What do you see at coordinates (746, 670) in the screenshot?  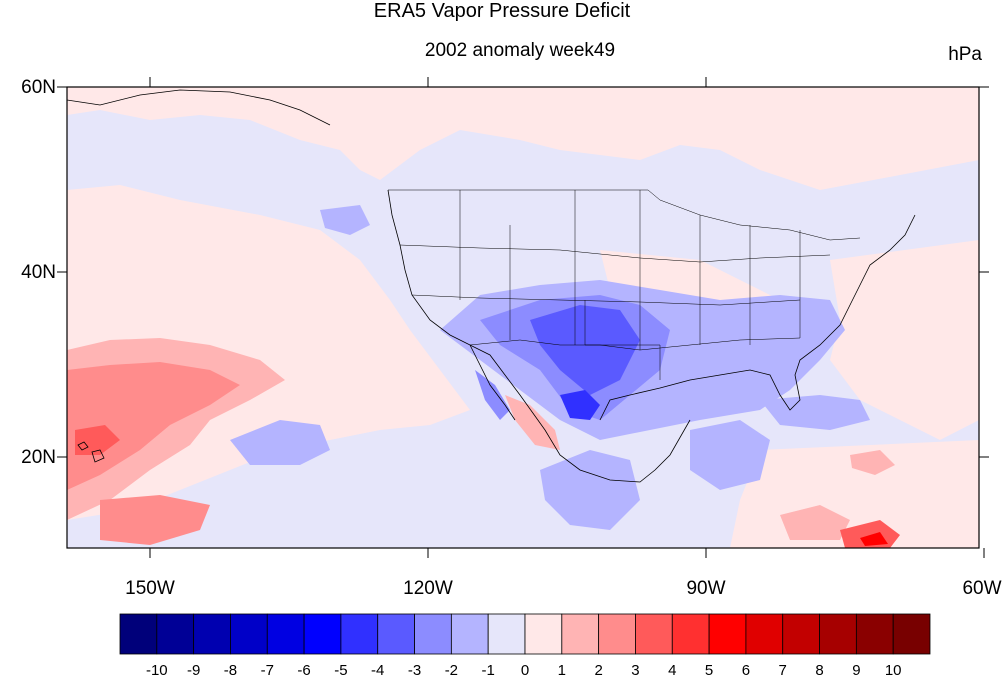 I see `colorbar-label: 6` at bounding box center [746, 670].